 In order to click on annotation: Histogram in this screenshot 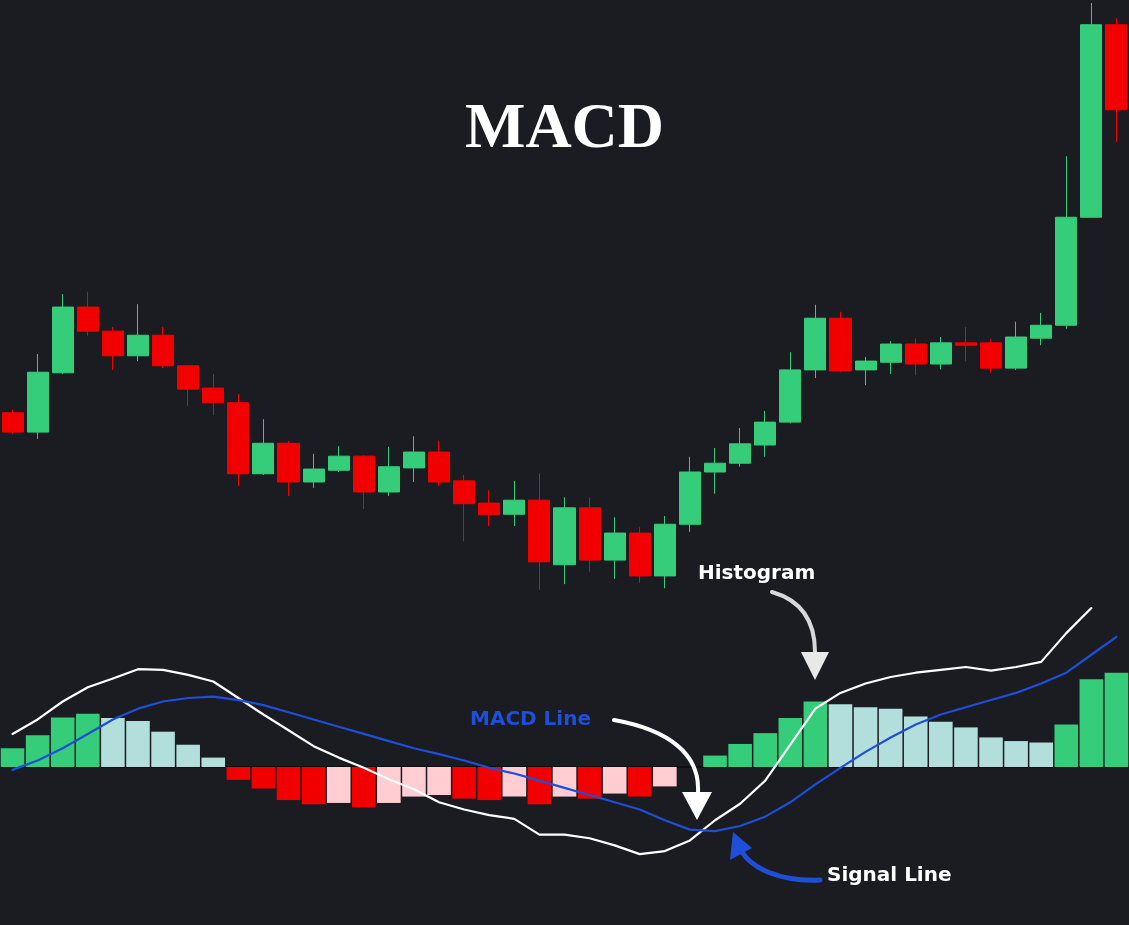, I will do `click(757, 572)`.